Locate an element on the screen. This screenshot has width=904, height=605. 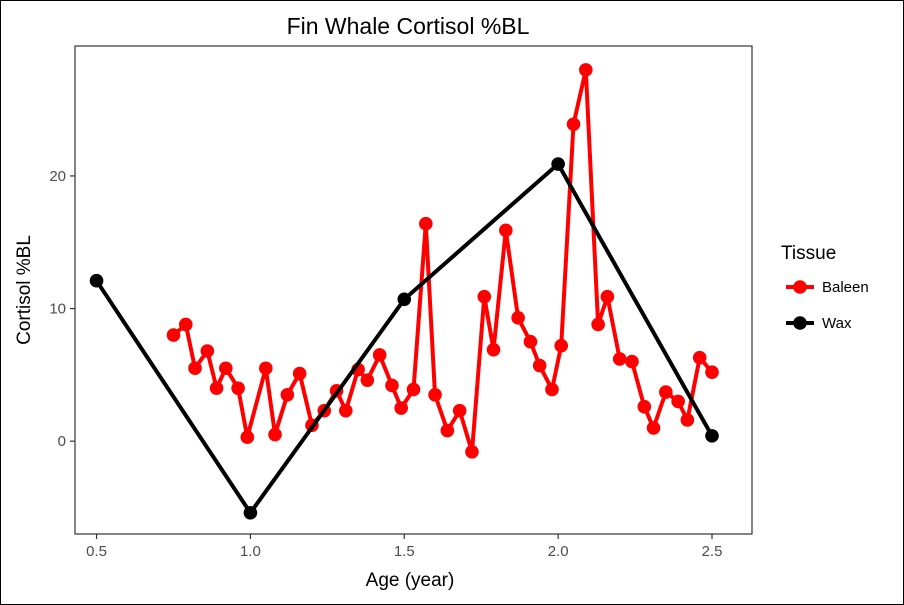
y-tick-label-1: 10 is located at coordinates (57, 309).